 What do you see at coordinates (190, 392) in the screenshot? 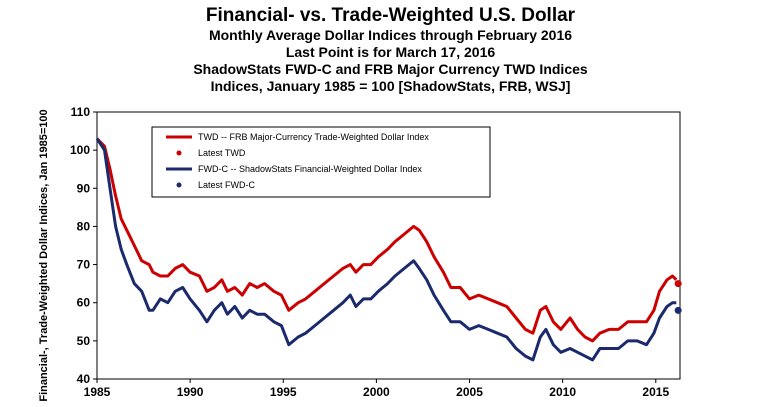
I see `x-tick-label: 1990` at bounding box center [190, 392].